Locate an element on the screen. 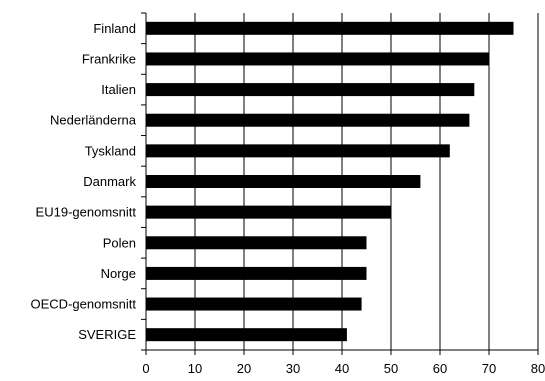 The width and height of the screenshot is (545, 381). x-tick-label: 40 is located at coordinates (342, 368).